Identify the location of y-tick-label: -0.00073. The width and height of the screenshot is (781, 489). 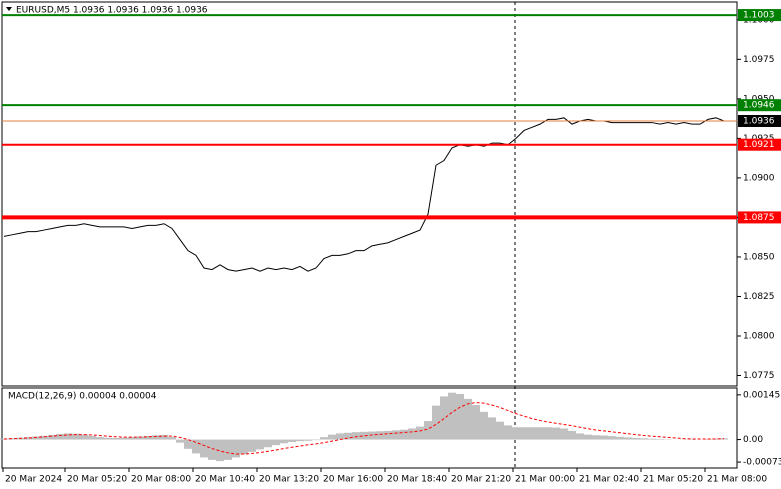
(762, 463).